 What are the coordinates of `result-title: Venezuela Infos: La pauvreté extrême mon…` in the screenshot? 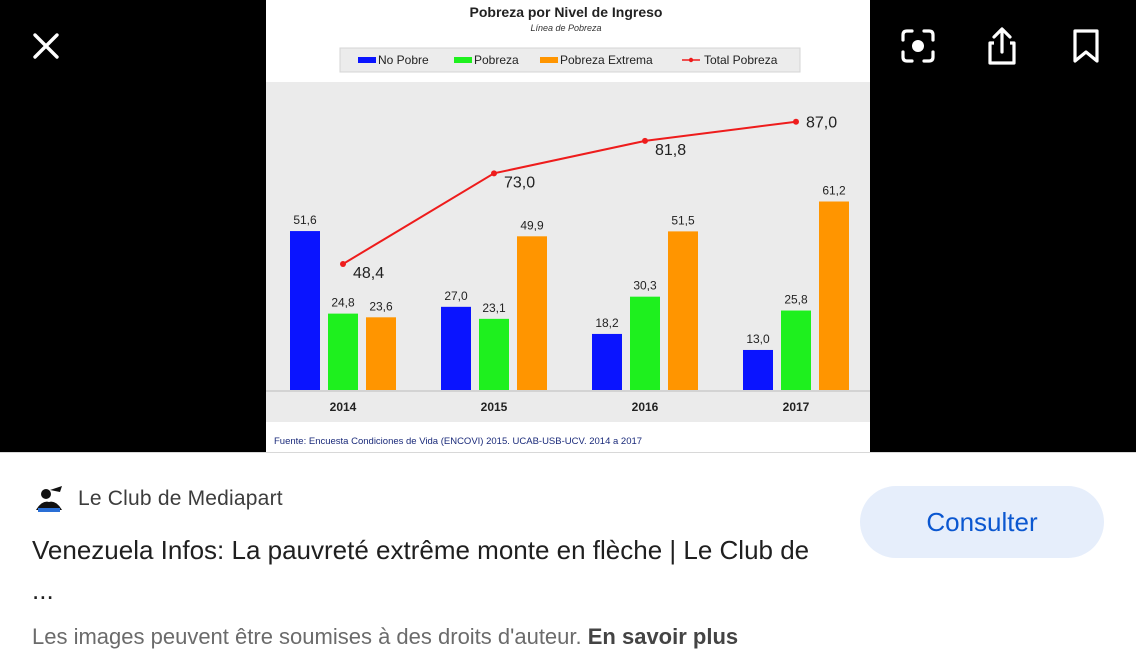 It's located at (421, 570).